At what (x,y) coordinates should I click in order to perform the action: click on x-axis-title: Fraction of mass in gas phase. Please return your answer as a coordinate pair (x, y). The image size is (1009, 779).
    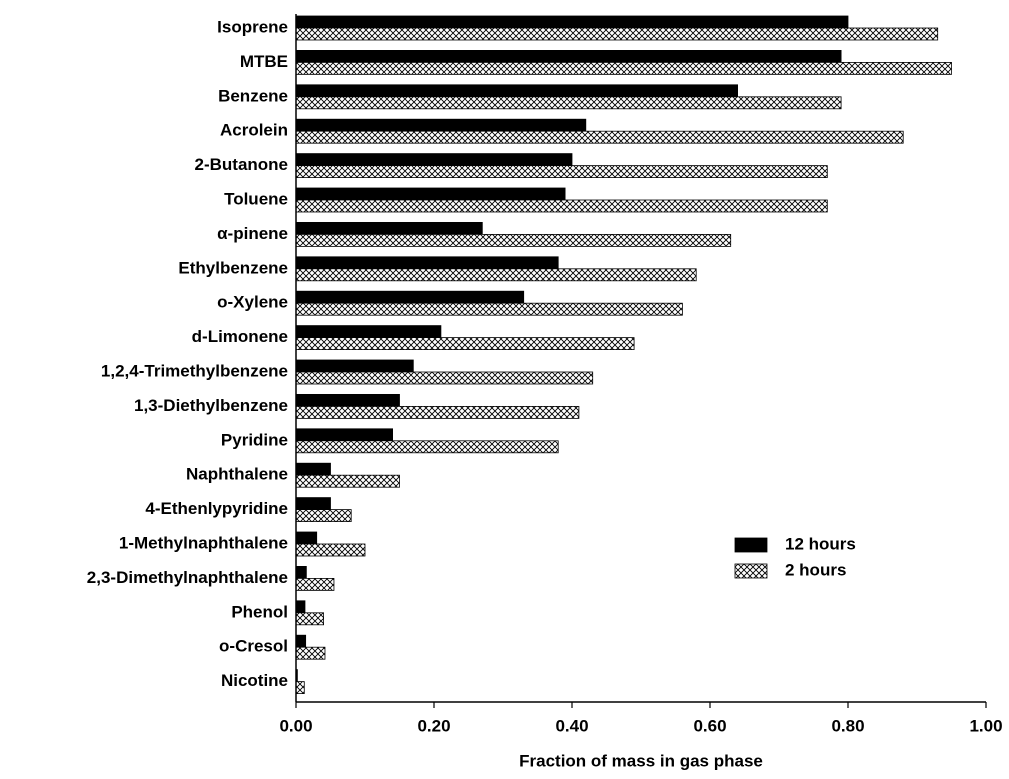
    Looking at the image, I should click on (641, 760).